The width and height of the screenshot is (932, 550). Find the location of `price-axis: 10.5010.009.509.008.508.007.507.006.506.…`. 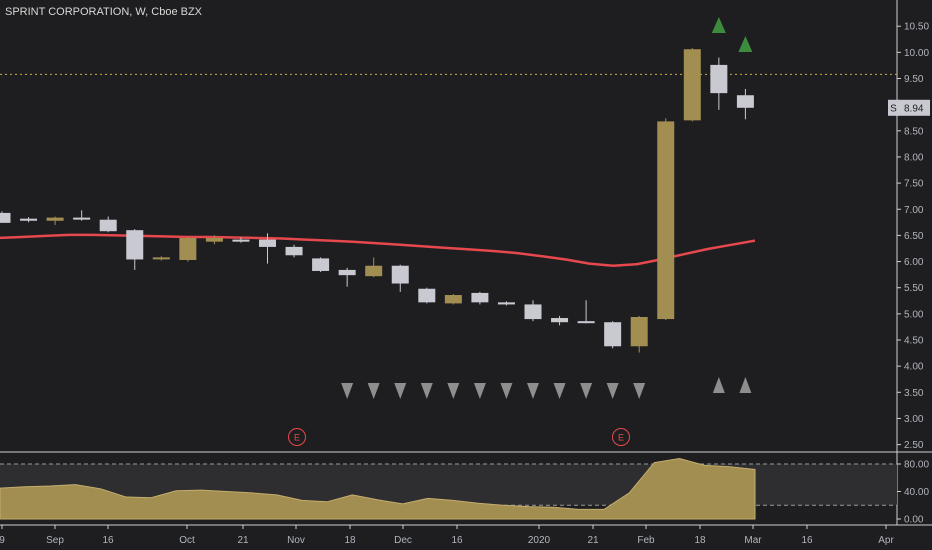

price-axis: 10.5010.009.509.008.508.007.507.006.506.… is located at coordinates (909, 274).